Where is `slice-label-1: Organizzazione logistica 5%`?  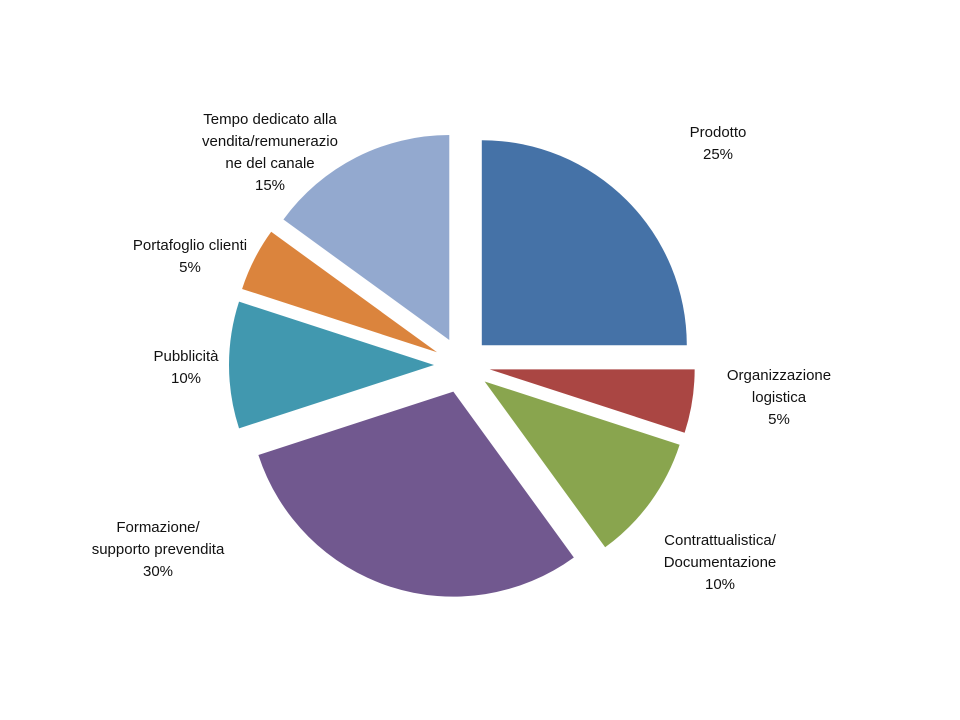
slice-label-1: Organizzazione logistica 5% is located at coordinates (779, 397).